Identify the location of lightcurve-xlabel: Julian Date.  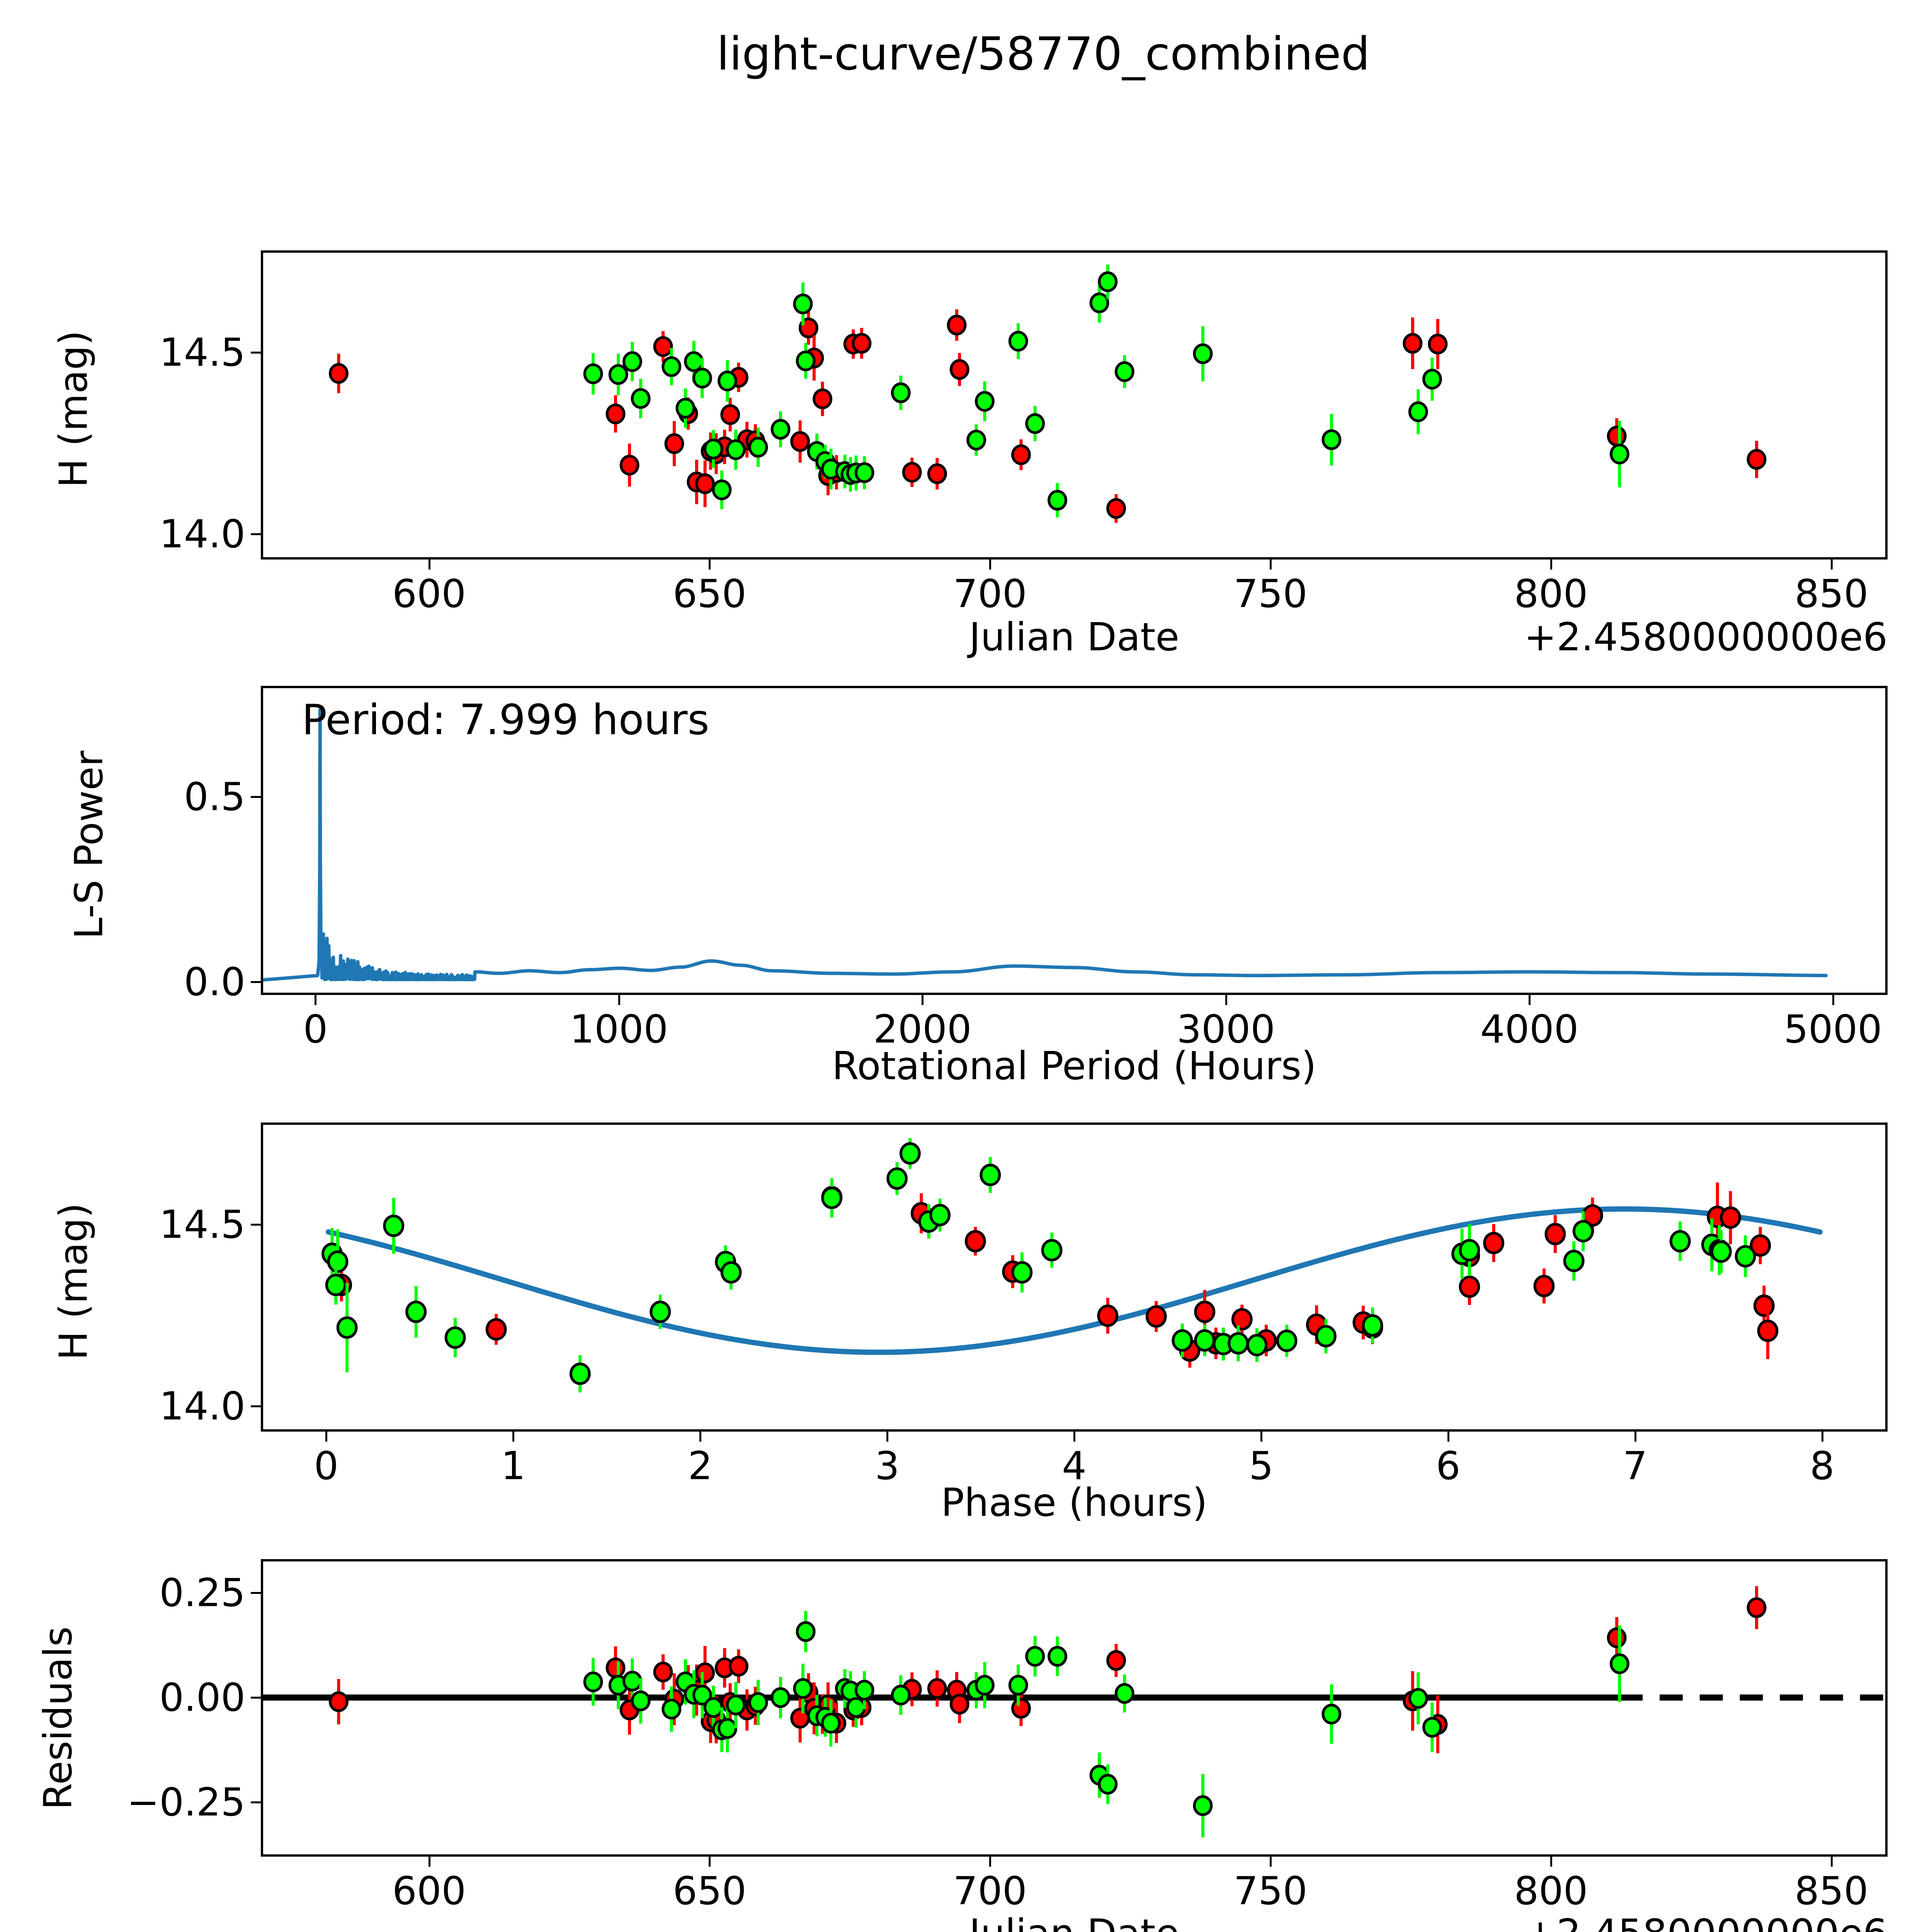
(1074, 637).